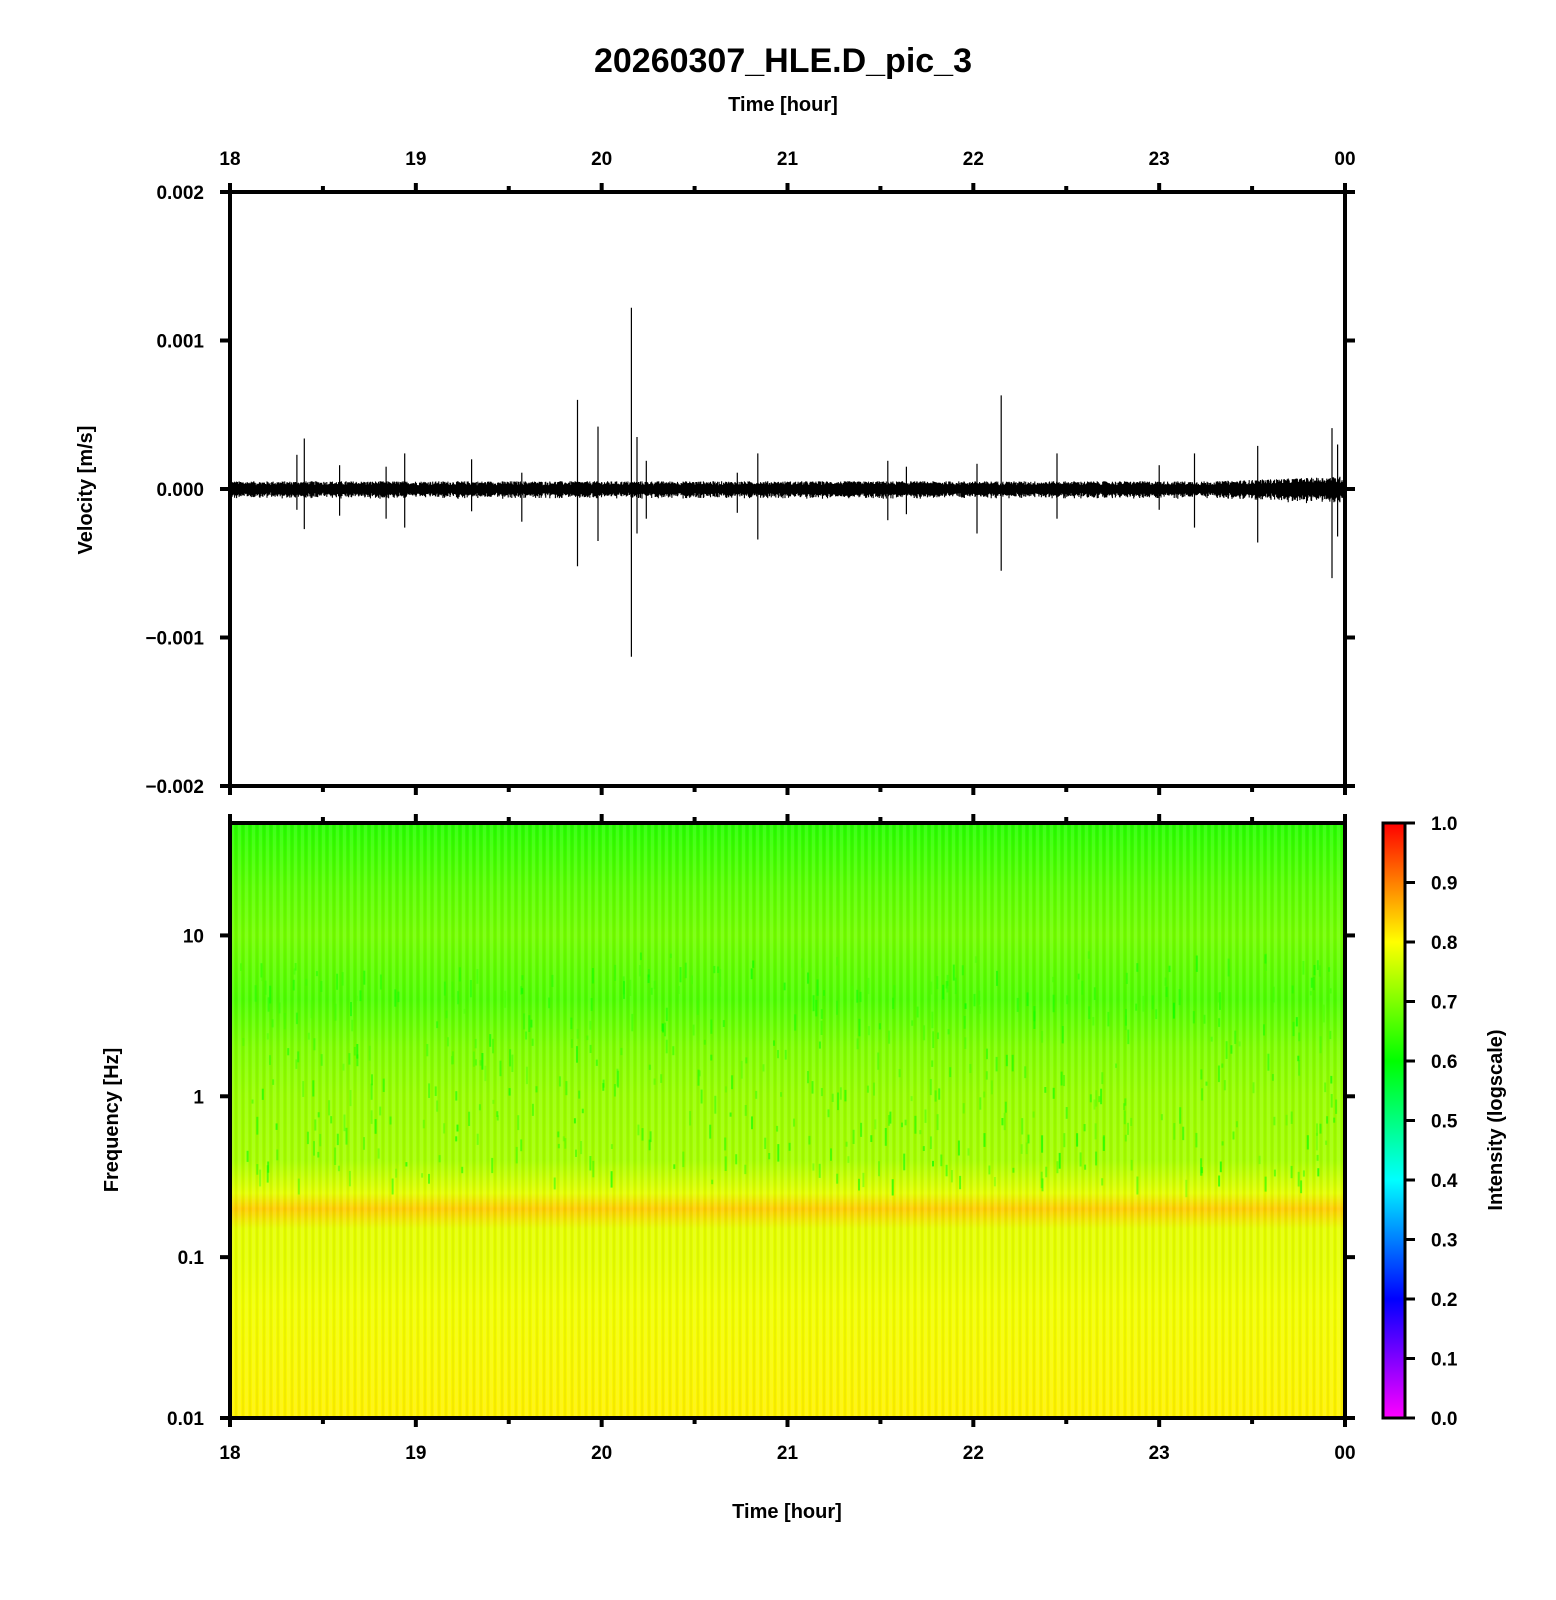 Image resolution: width=1556 pixels, height=1600 pixels. I want to click on colorbar-image, so click(1394, 1120).